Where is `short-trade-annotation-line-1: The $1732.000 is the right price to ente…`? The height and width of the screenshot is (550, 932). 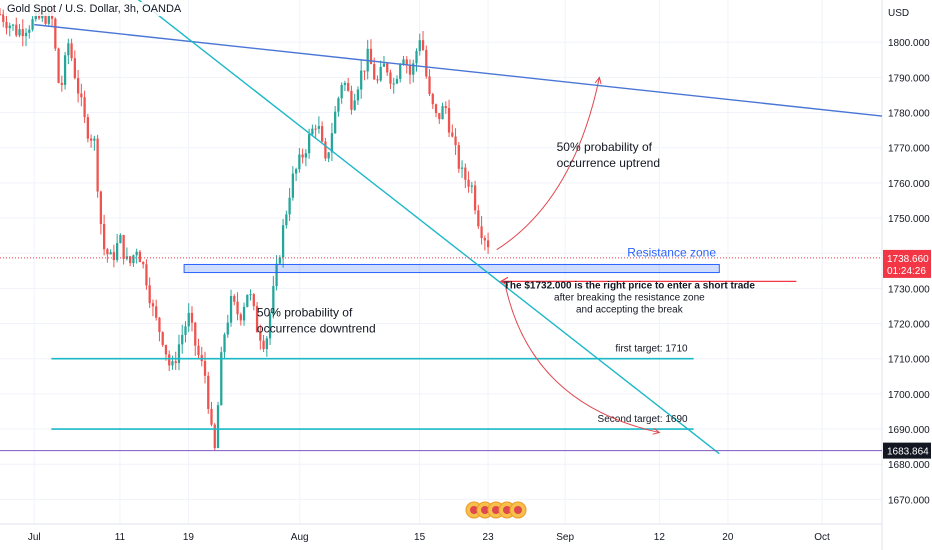
short-trade-annotation-line-1: The $1732.000 is the right price to ente… is located at coordinates (630, 285).